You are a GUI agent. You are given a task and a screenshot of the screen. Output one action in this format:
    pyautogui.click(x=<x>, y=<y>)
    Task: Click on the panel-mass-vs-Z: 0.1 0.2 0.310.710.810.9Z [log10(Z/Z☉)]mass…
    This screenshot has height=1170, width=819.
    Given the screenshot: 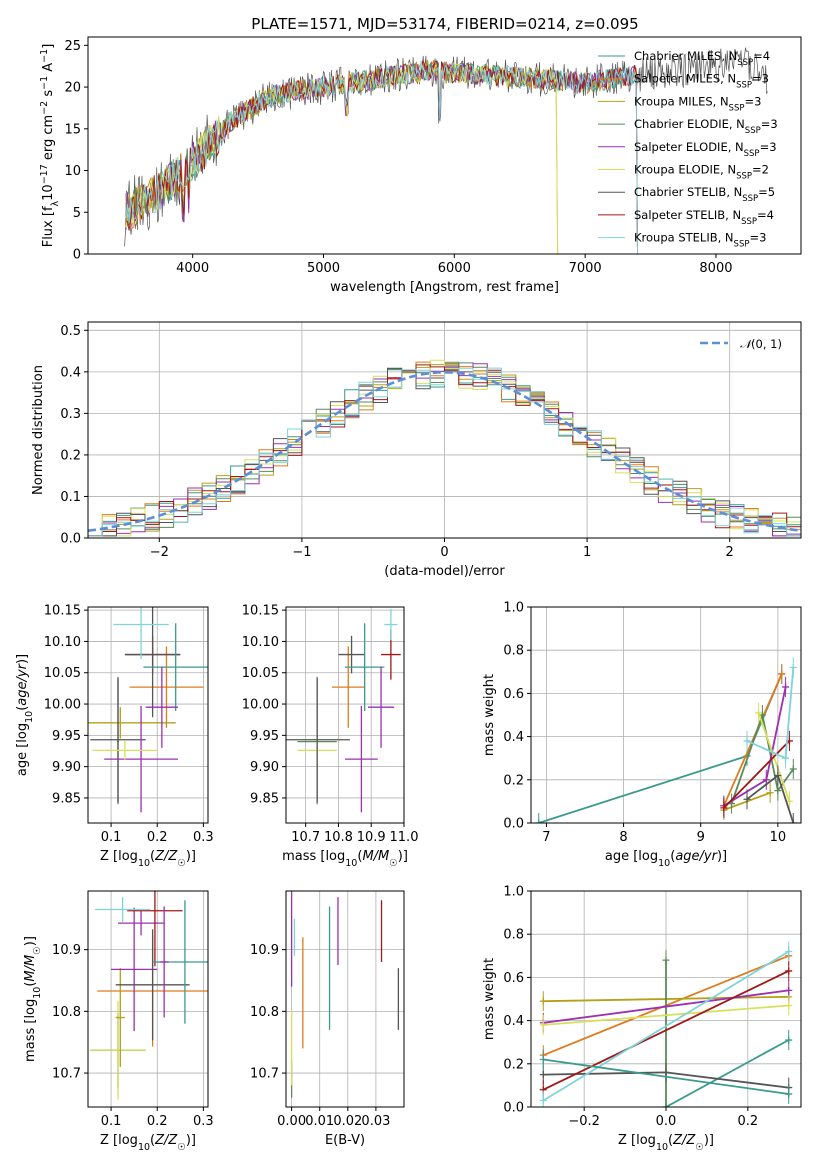 What is the action you would take?
    pyautogui.click(x=118, y=1021)
    